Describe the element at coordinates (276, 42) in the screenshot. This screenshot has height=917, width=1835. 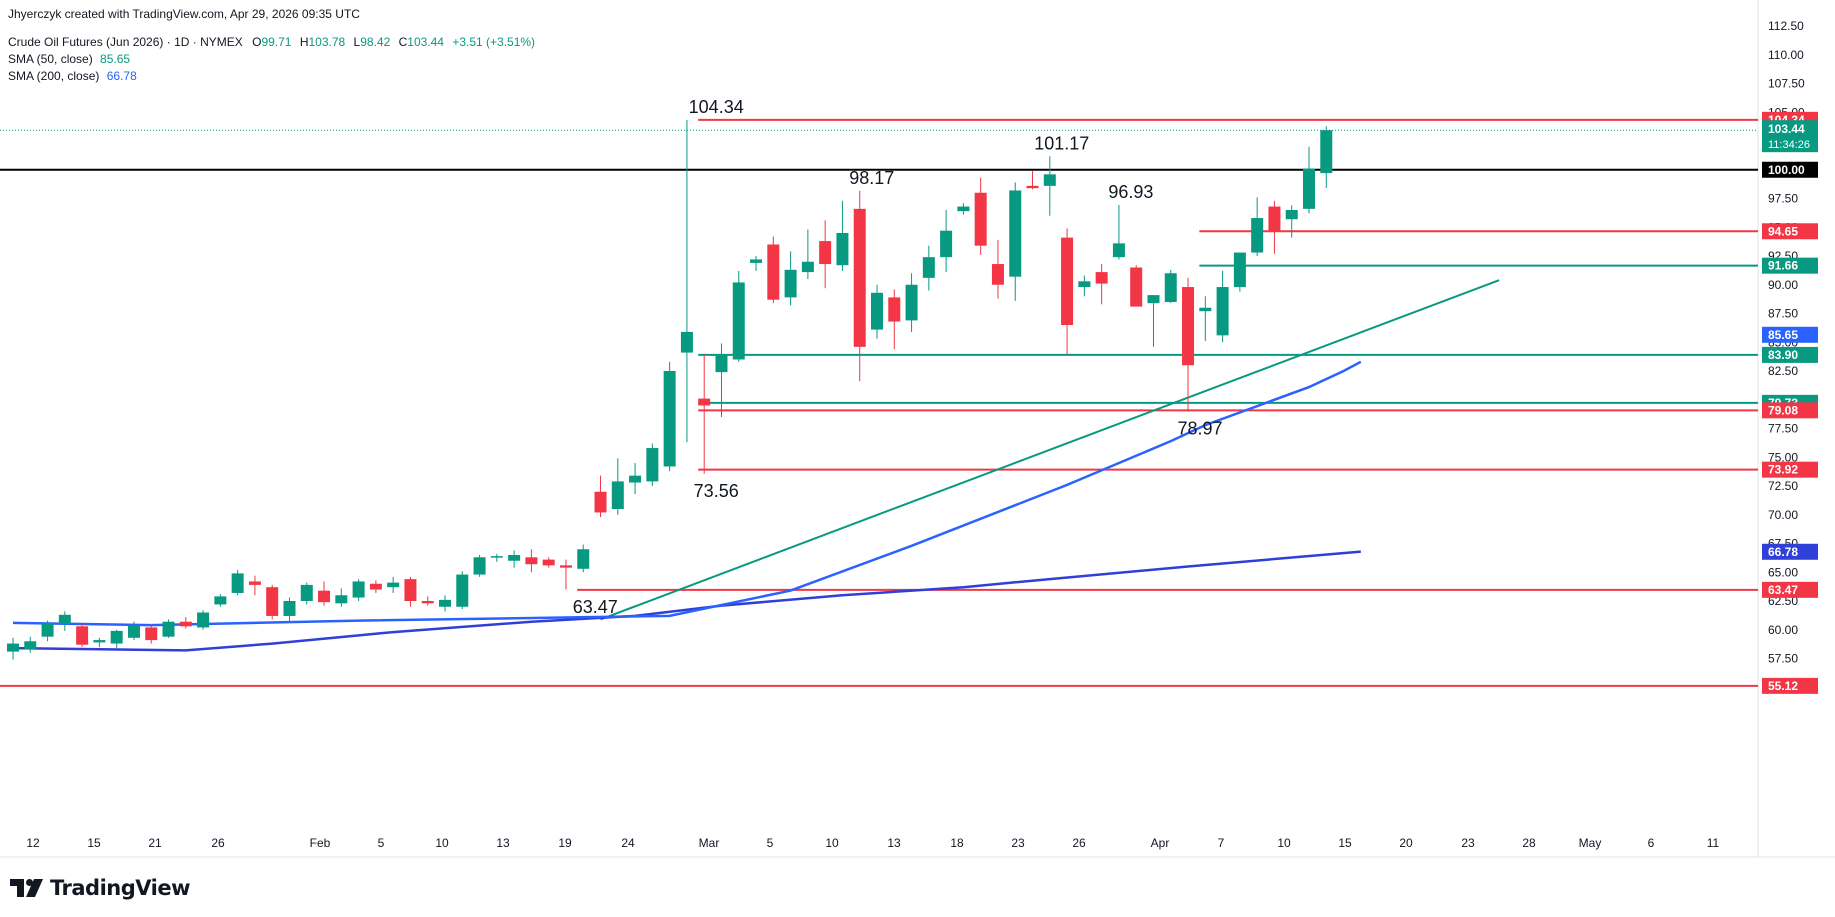
I see `ohlc-open: 99.71` at that location.